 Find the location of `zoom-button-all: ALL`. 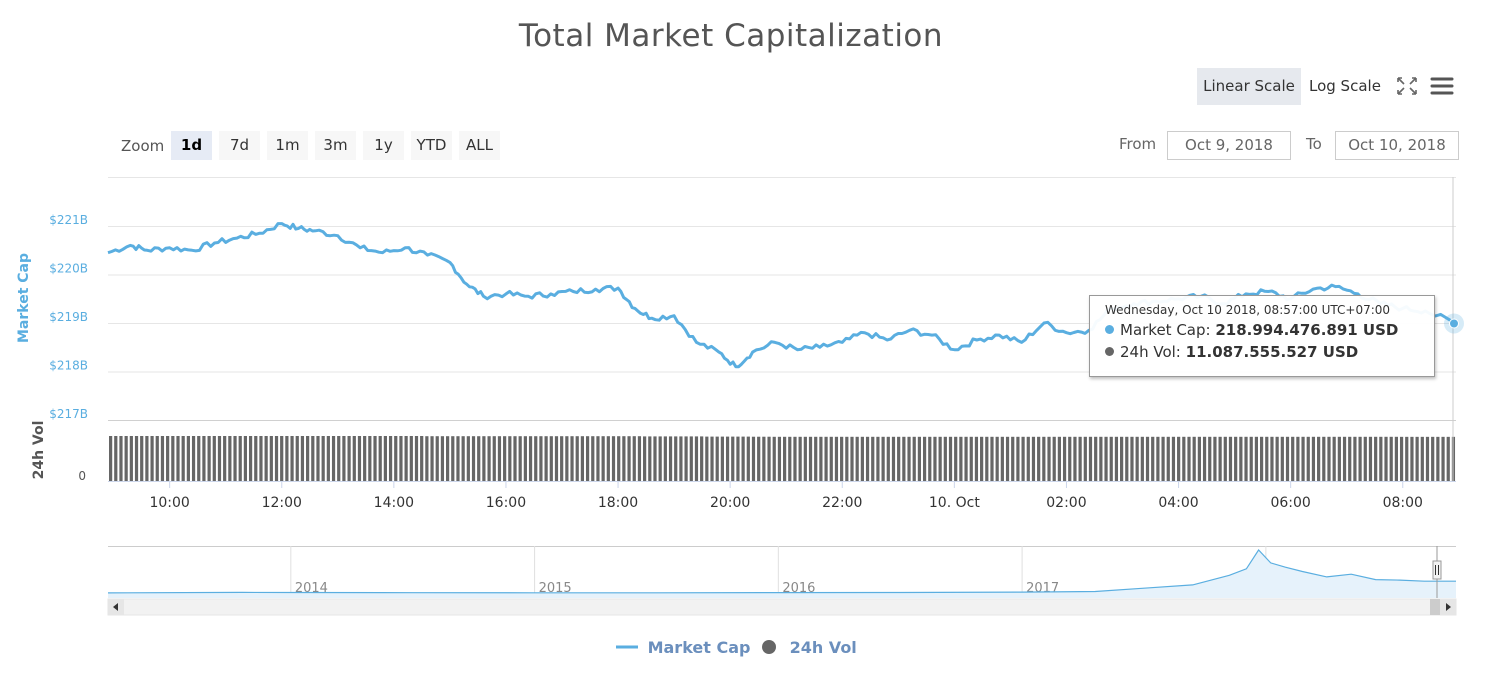

zoom-button-all: ALL is located at coordinates (479, 145).